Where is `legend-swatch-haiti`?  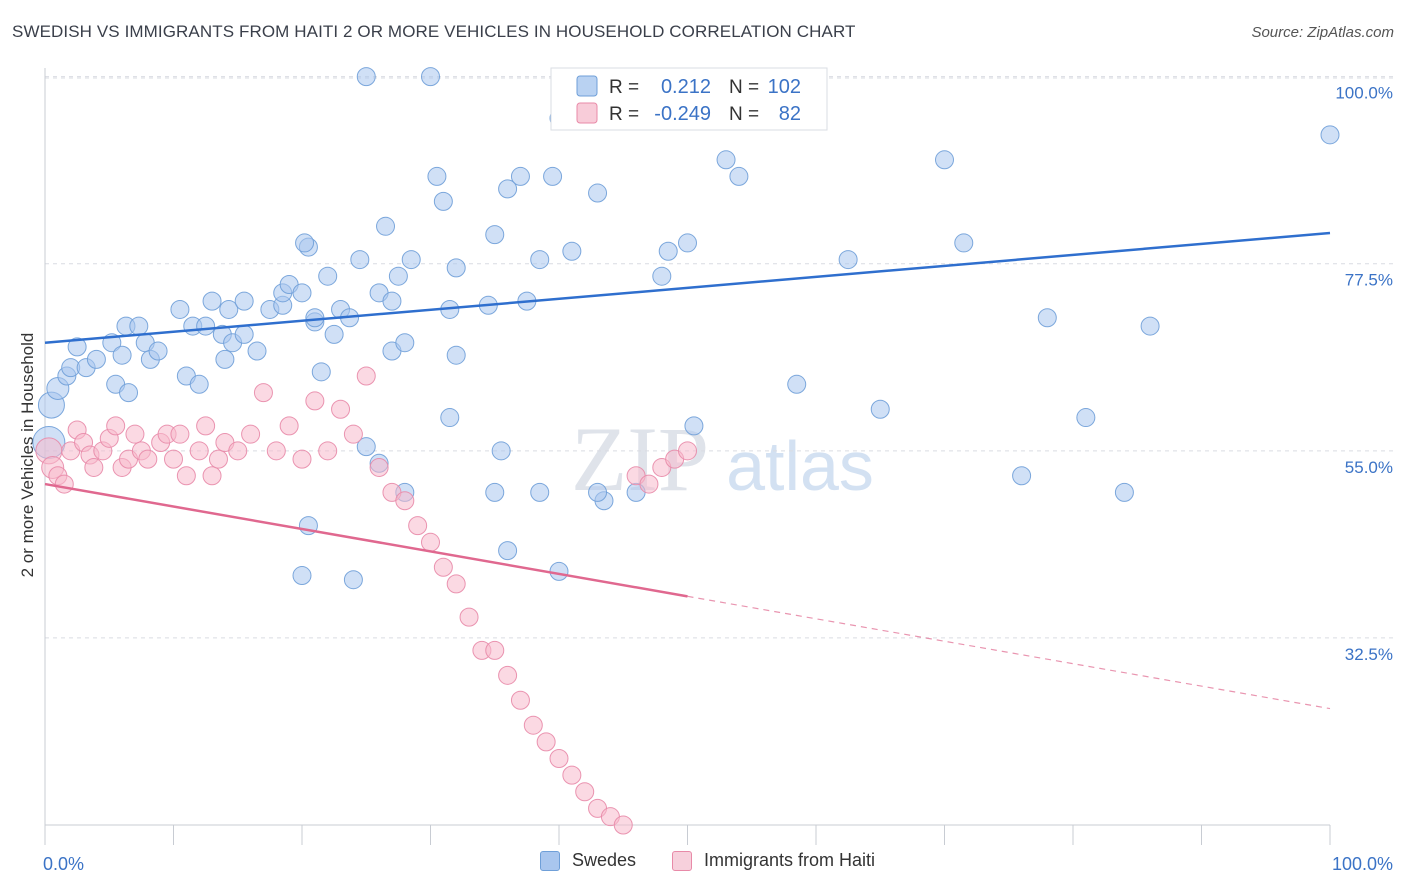 legend-swatch-haiti is located at coordinates (682, 860).